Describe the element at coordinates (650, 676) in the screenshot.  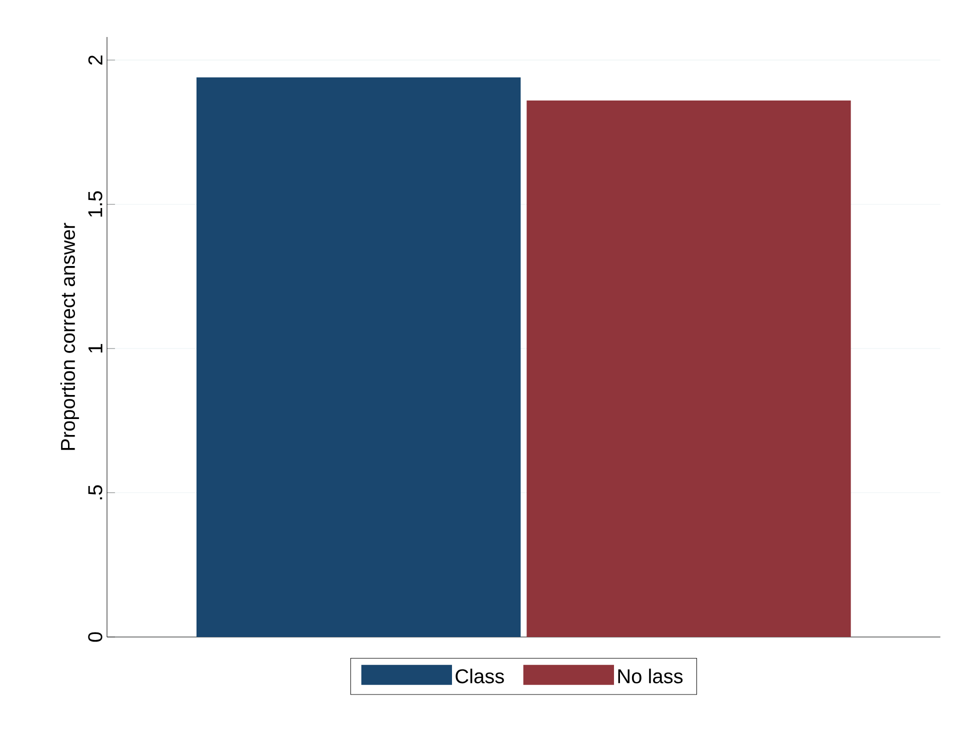
I see `legend-label: No lass` at that location.